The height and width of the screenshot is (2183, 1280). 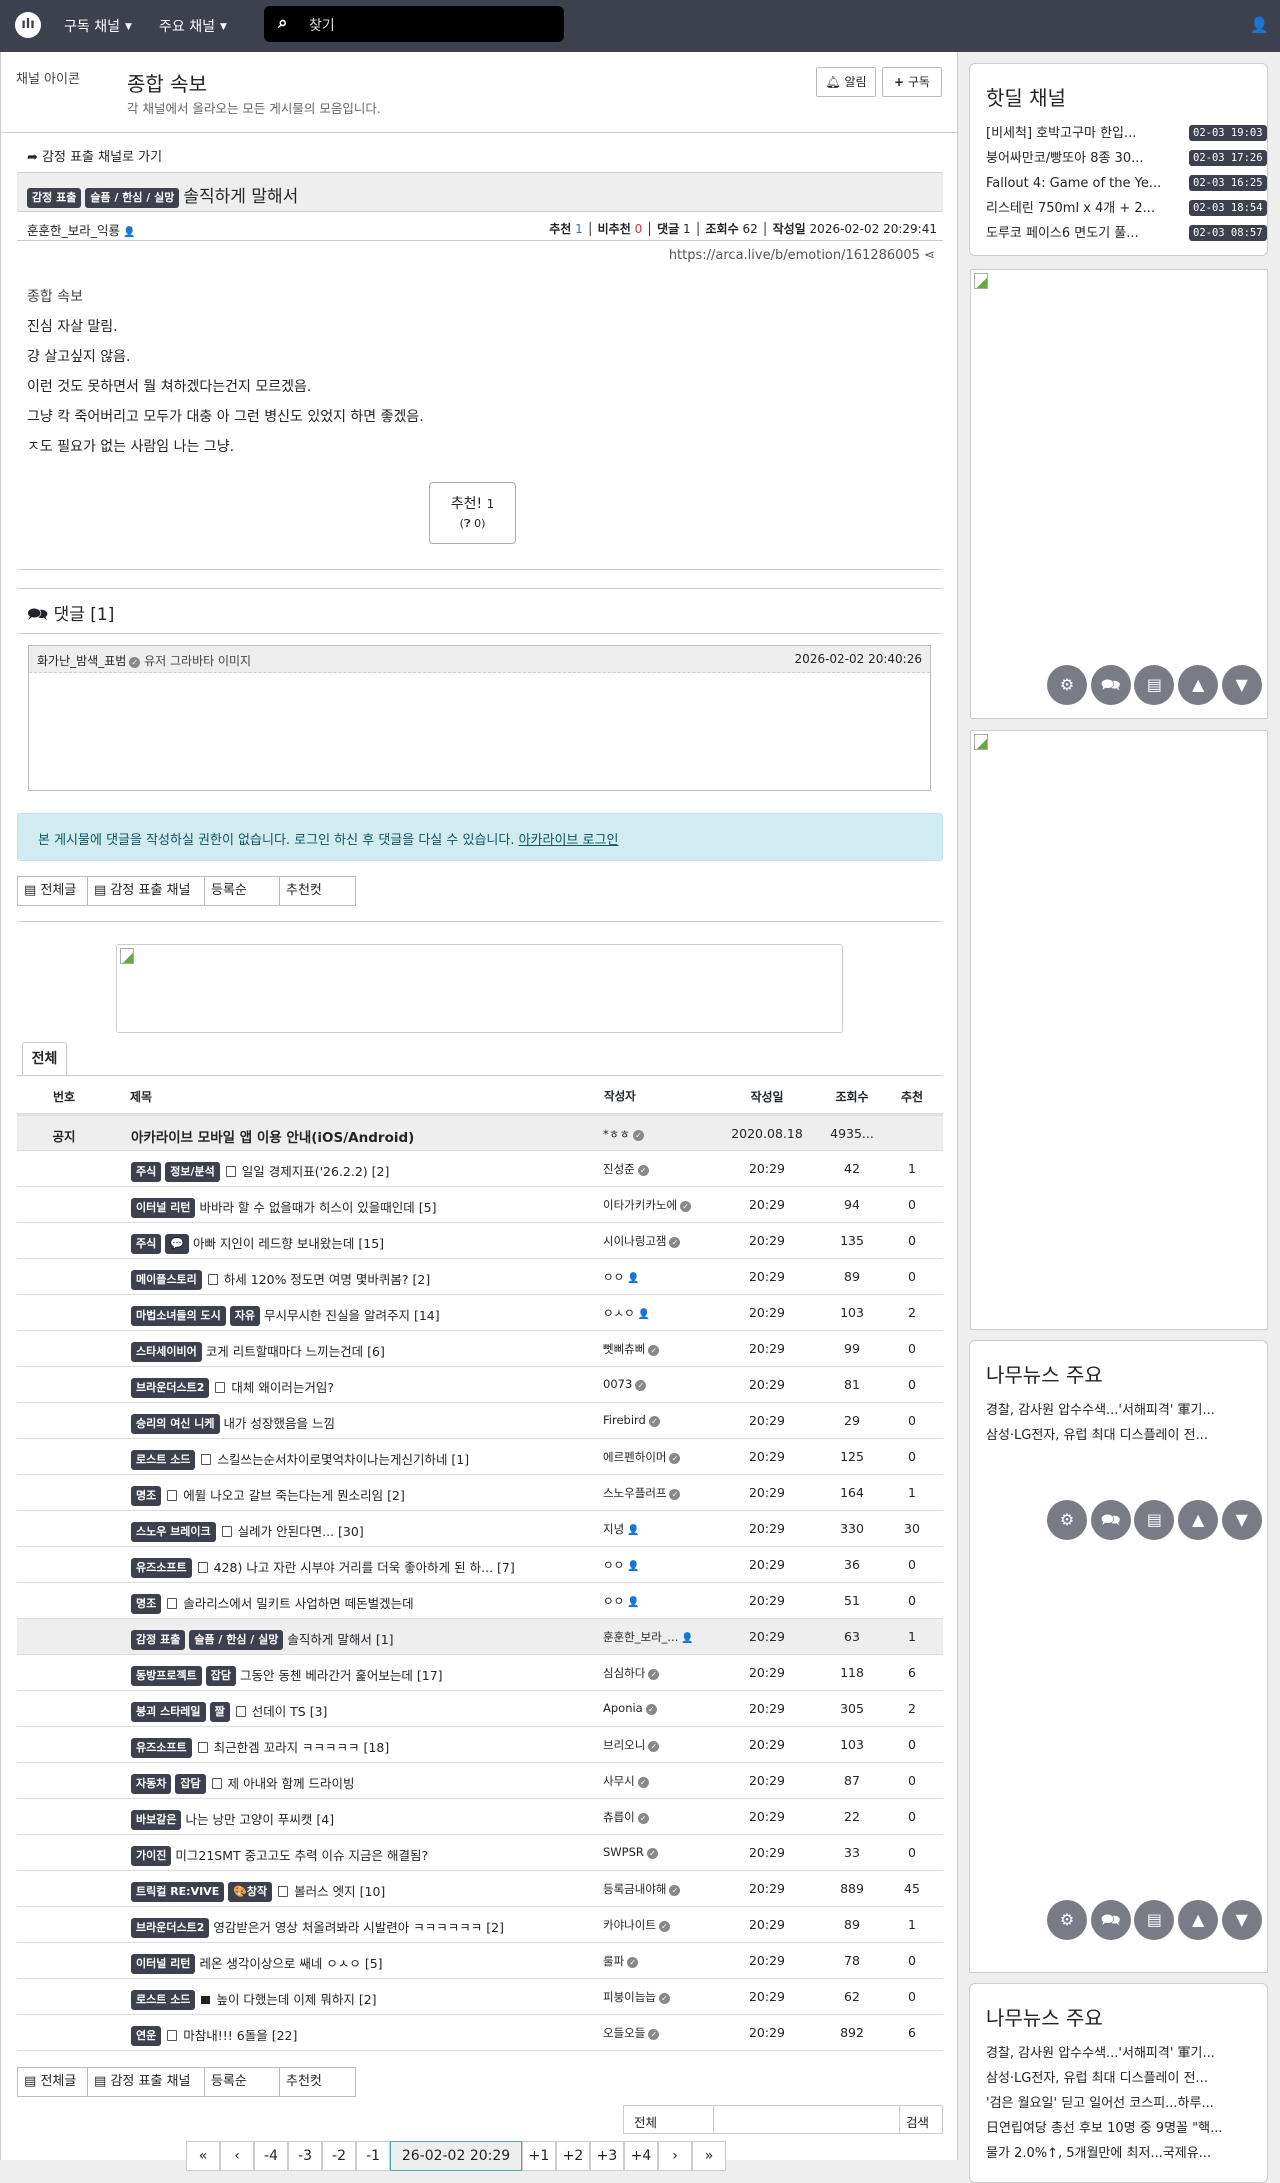 What do you see at coordinates (631, 1673) in the screenshot?
I see `post-author: 심심하다 ✓` at bounding box center [631, 1673].